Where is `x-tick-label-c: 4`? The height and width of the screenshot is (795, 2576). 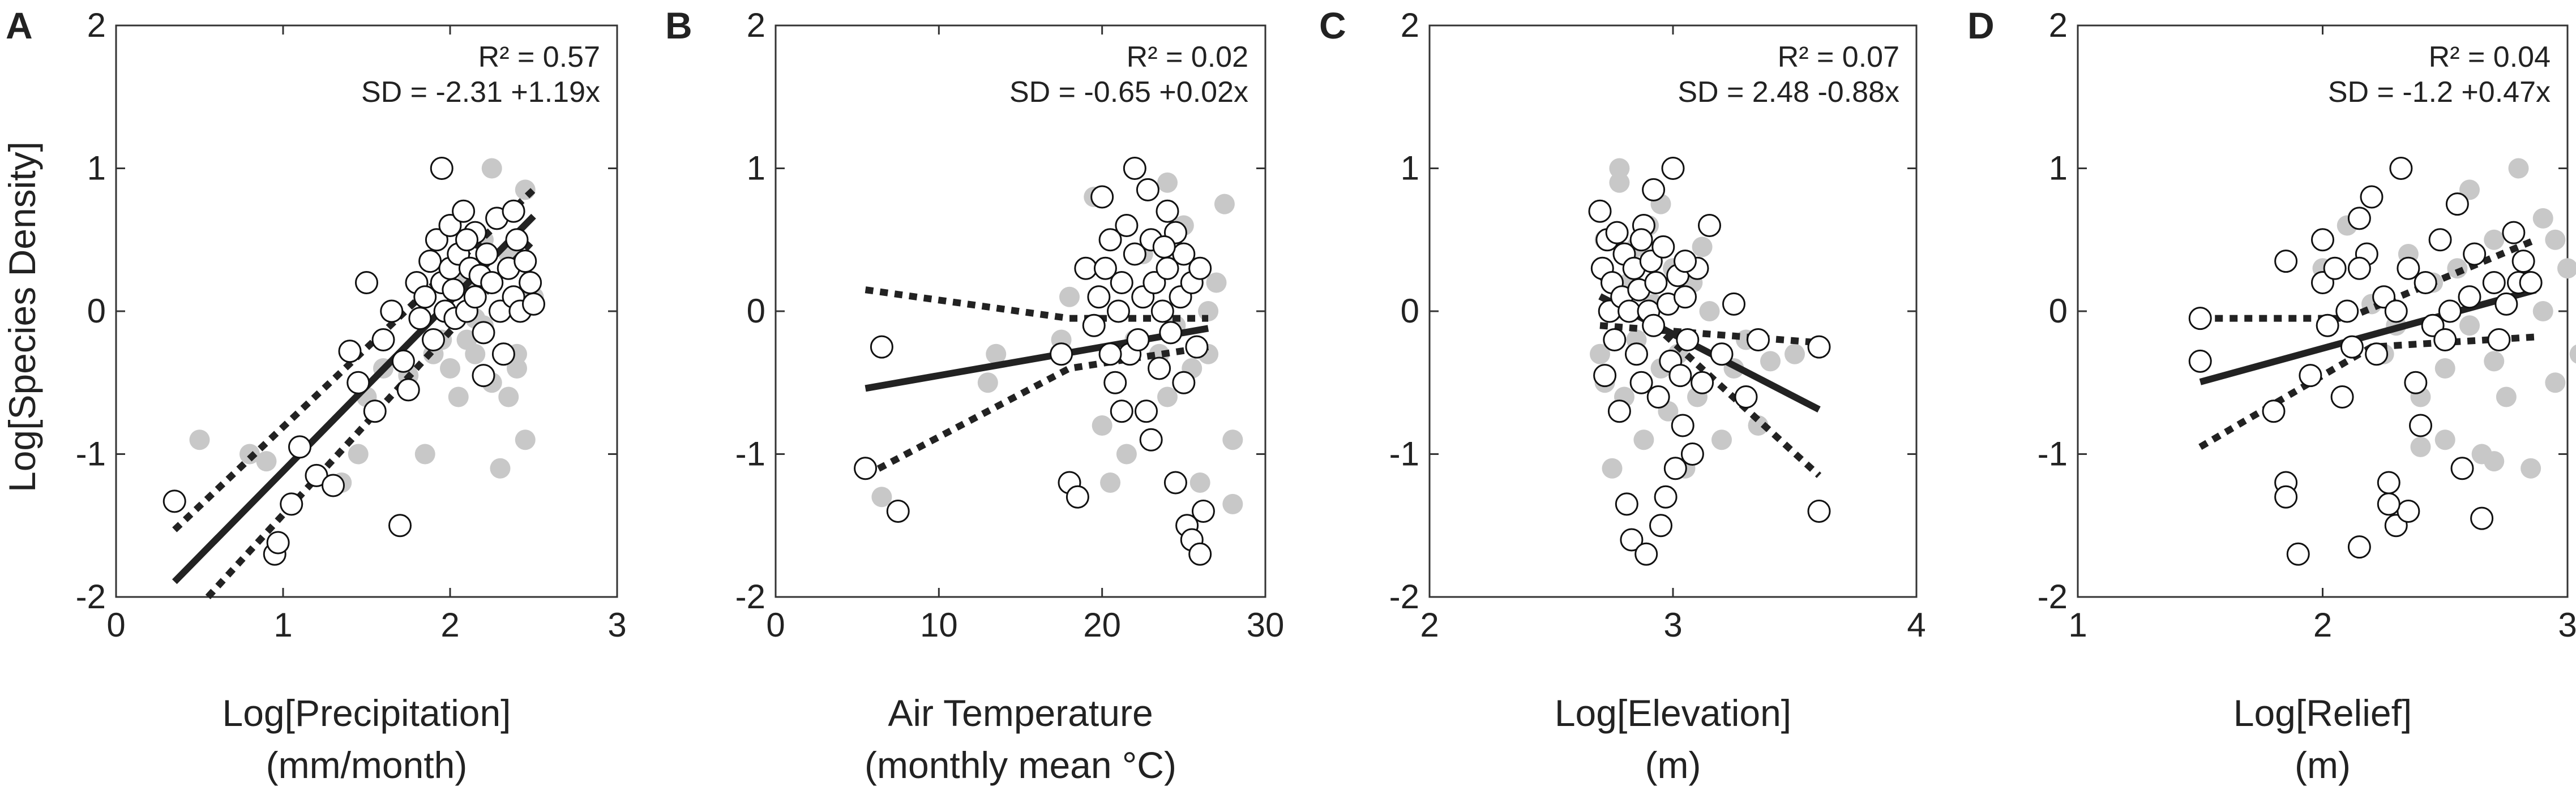 x-tick-label-c: 4 is located at coordinates (1916, 625).